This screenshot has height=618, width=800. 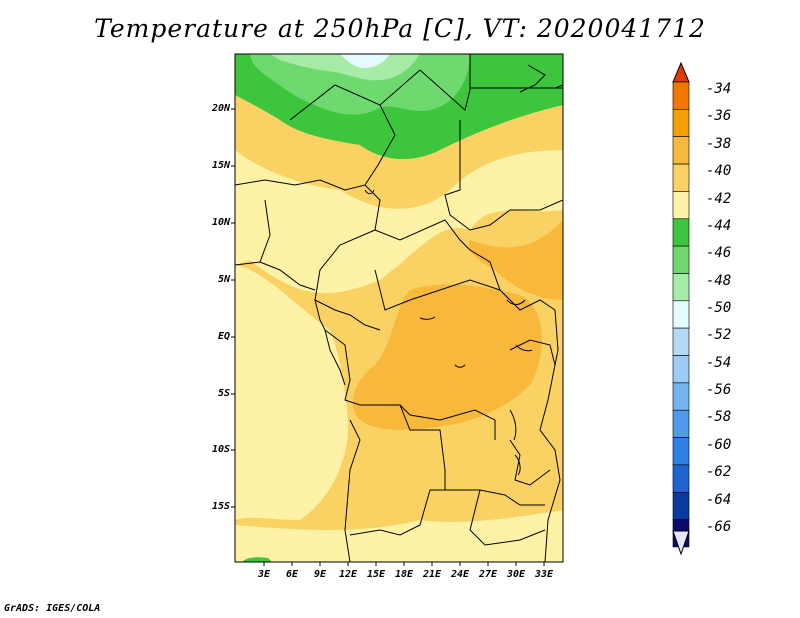 I want to click on colorbar-label: -50, so click(x=719, y=308).